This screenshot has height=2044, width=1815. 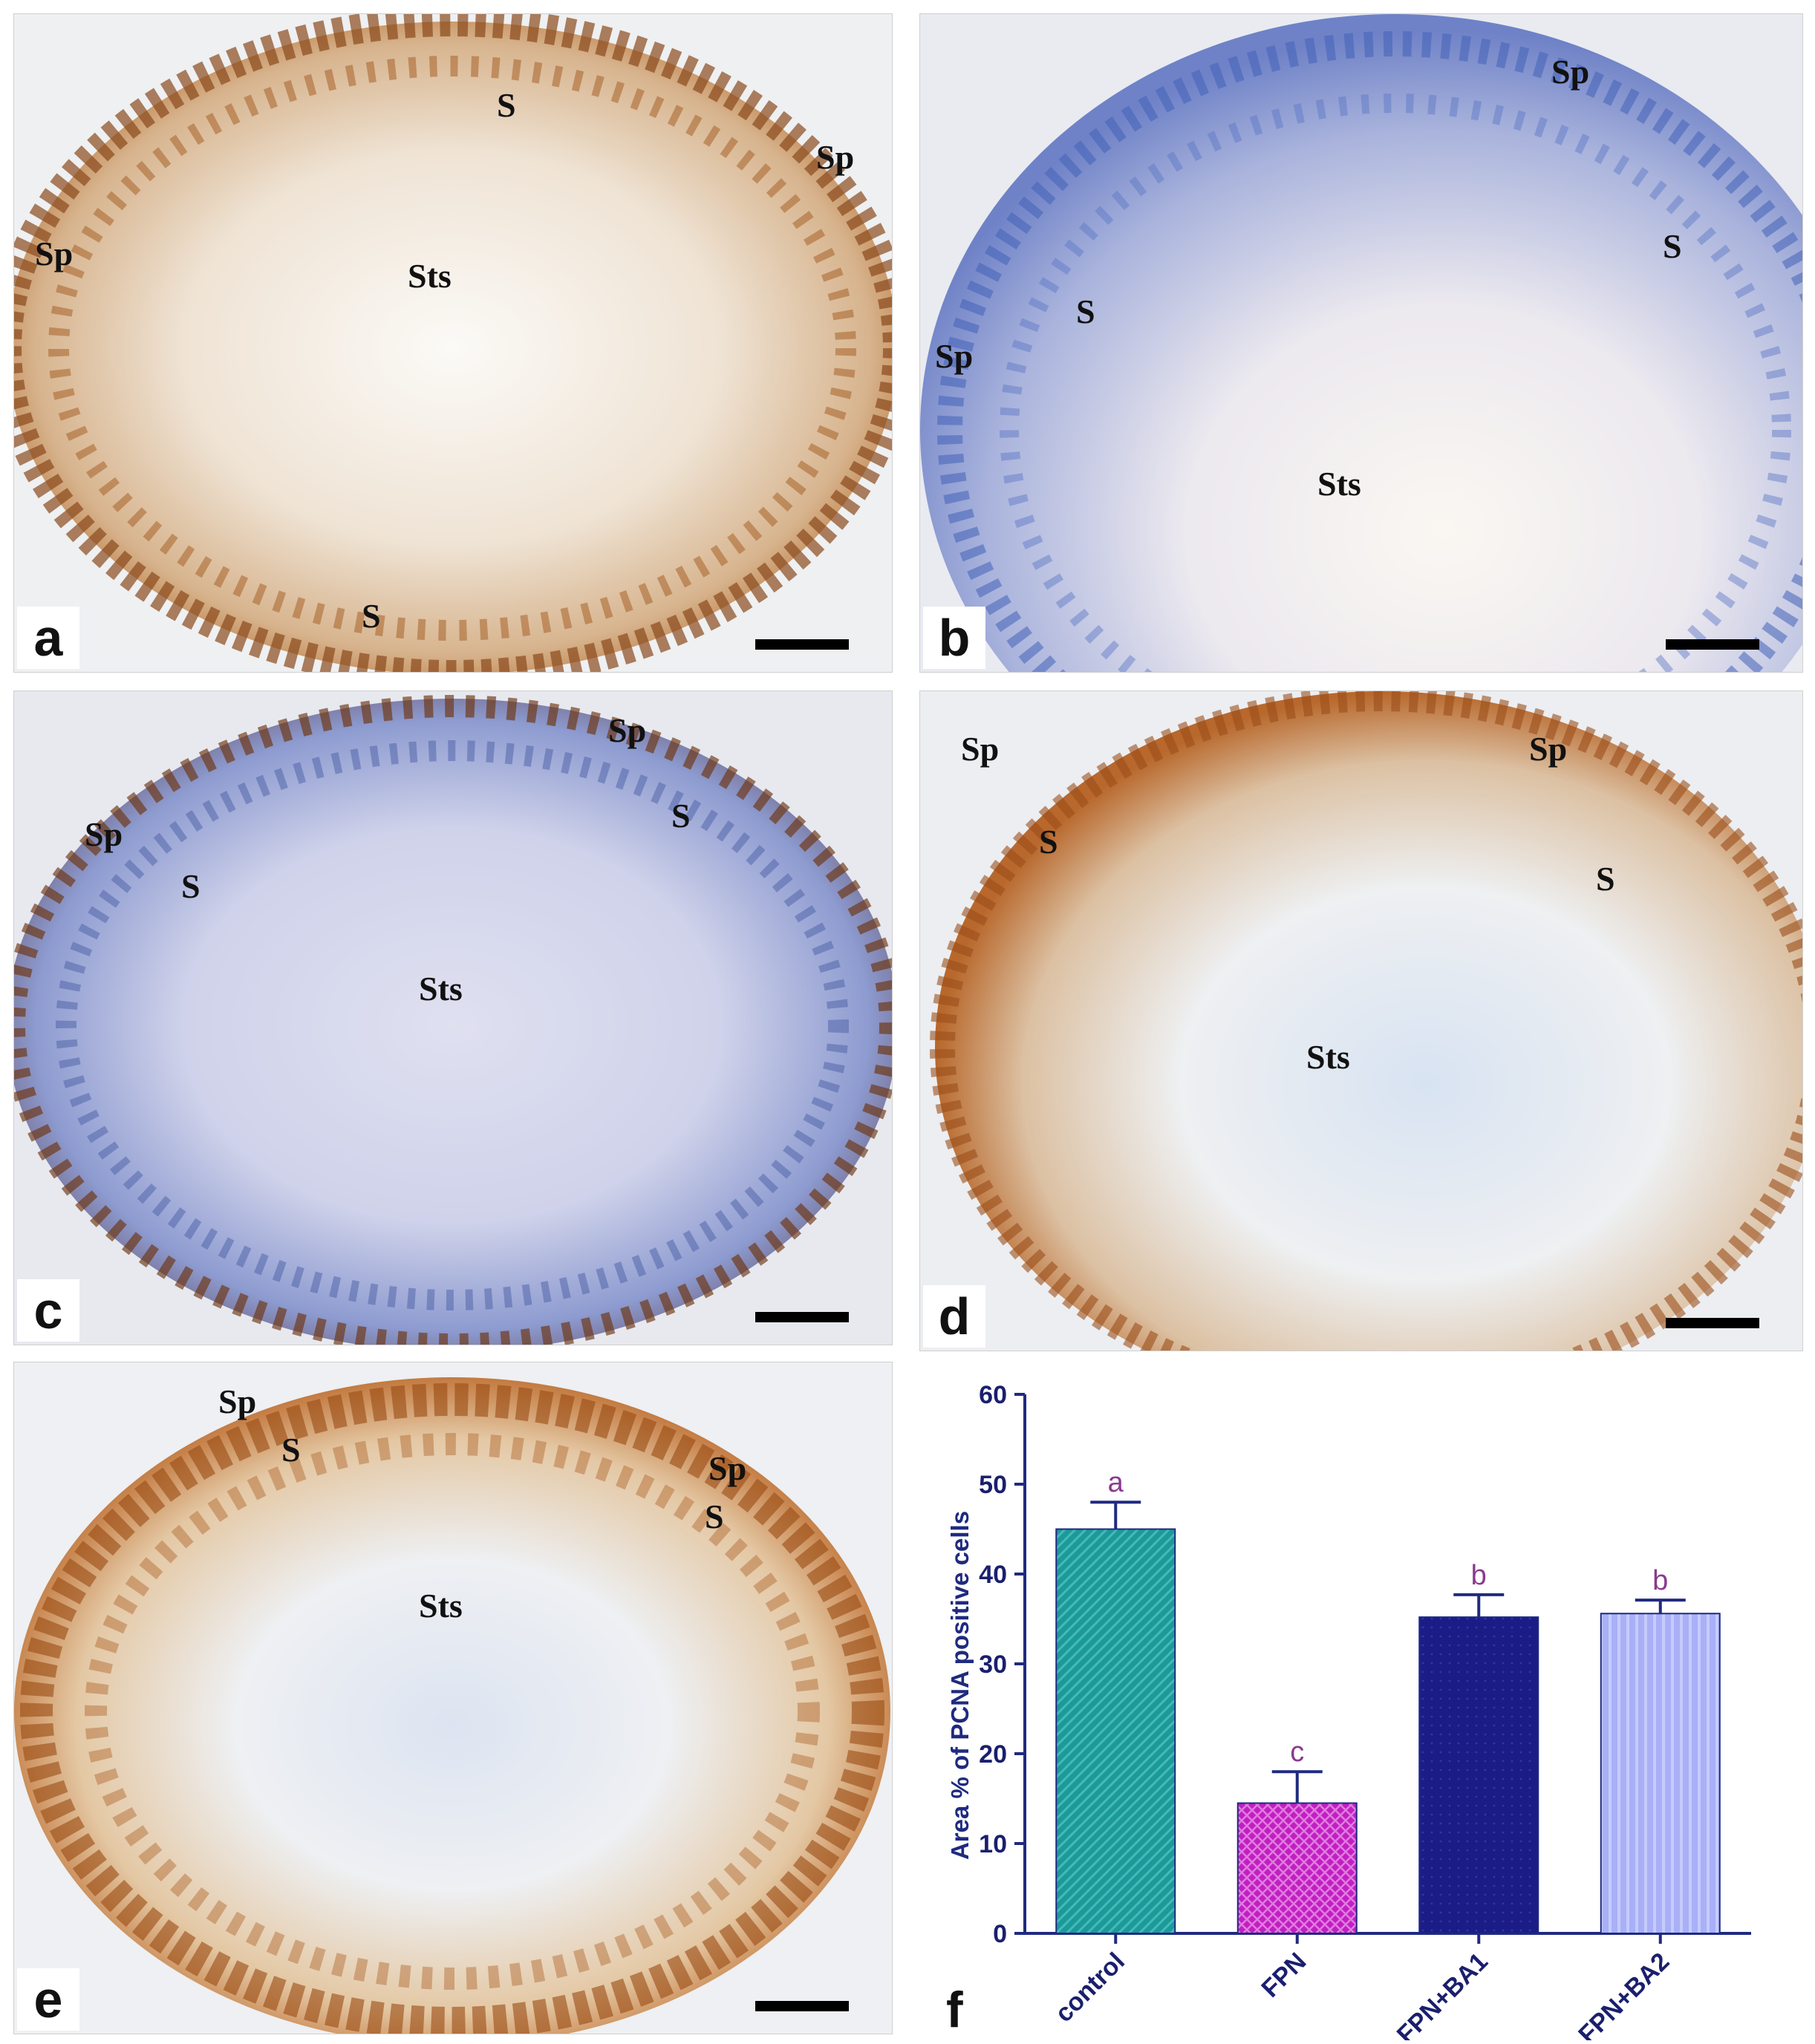 I want to click on scale-bar-c, so click(x=802, y=1317).